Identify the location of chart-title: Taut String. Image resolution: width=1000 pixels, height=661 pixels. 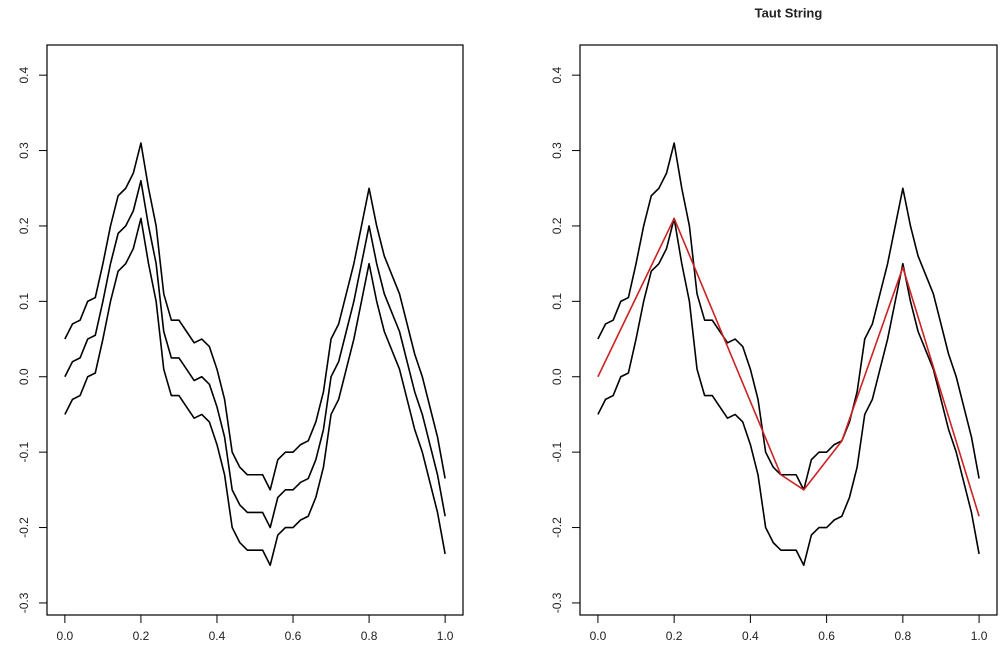
(789, 12).